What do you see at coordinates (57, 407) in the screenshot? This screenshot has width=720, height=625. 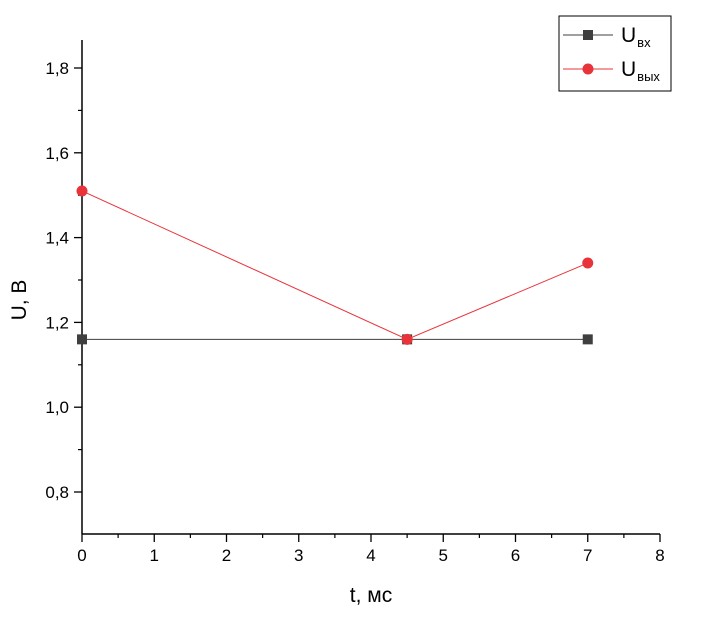 I see `y-tick-label: 1,0` at bounding box center [57, 407].